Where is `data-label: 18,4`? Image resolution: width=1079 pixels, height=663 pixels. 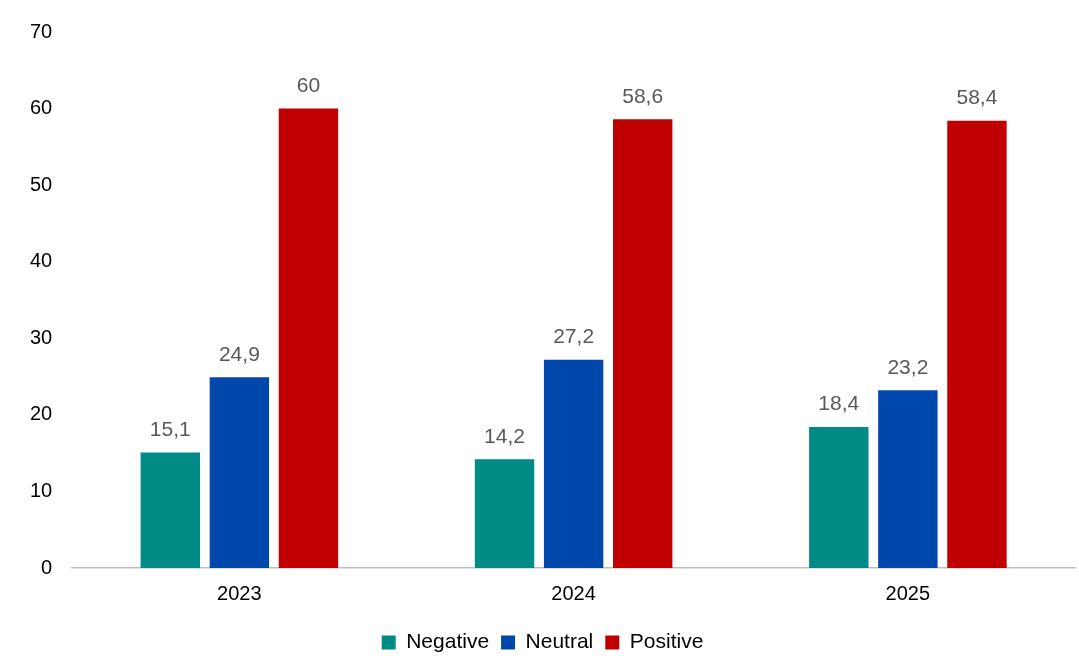 data-label: 18,4 is located at coordinates (839, 403).